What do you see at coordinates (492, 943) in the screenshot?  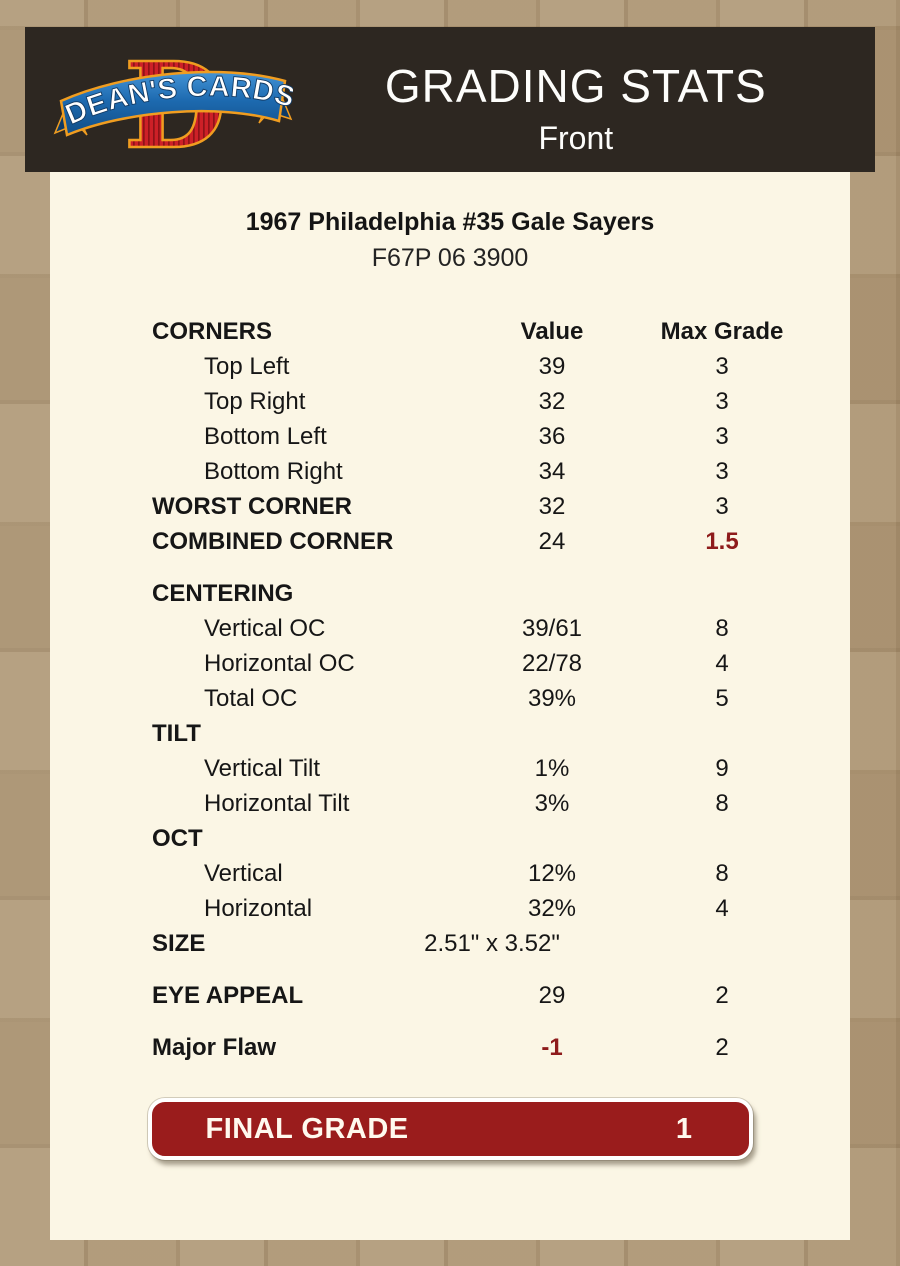 I see `row-value: 2.51" x 3.52"` at bounding box center [492, 943].